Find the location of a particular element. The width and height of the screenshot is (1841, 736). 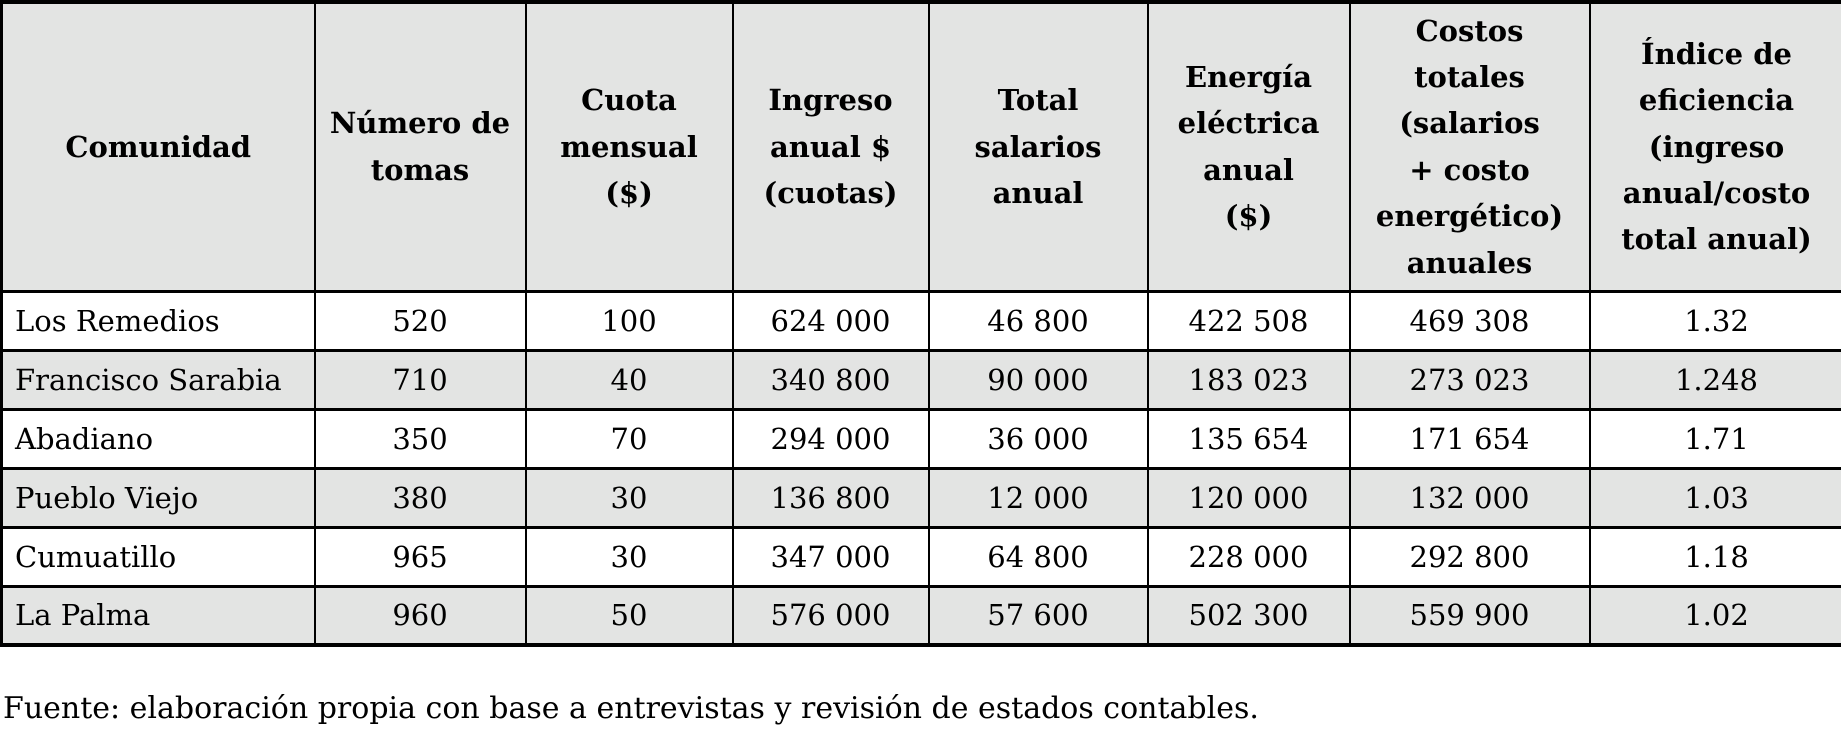

cell-costos-totales: 171 654 is located at coordinates (1470, 439).